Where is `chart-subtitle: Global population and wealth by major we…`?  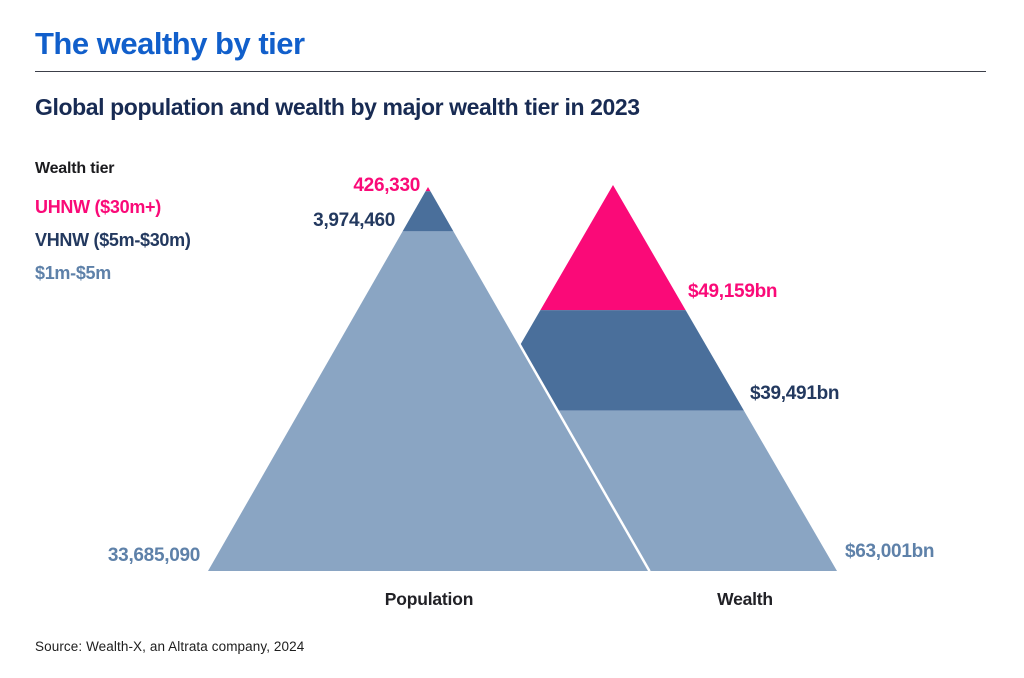 chart-subtitle: Global population and wealth by major we… is located at coordinates (337, 107).